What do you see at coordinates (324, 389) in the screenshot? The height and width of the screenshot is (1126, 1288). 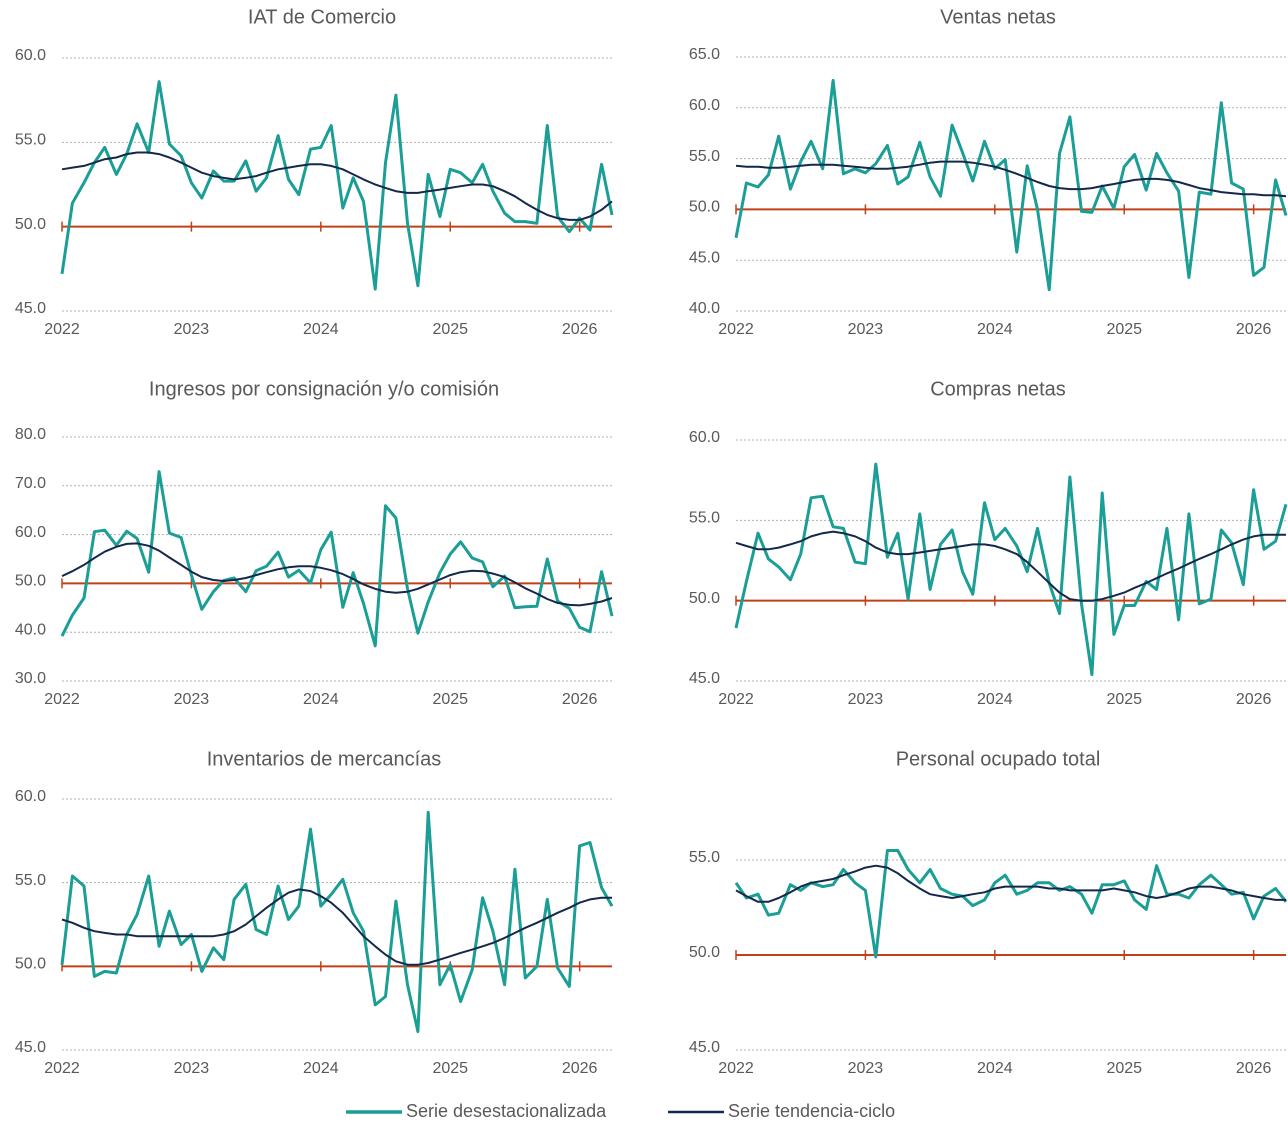 I see `chart-title: Ingresos por consignación y/o comisión` at bounding box center [324, 389].